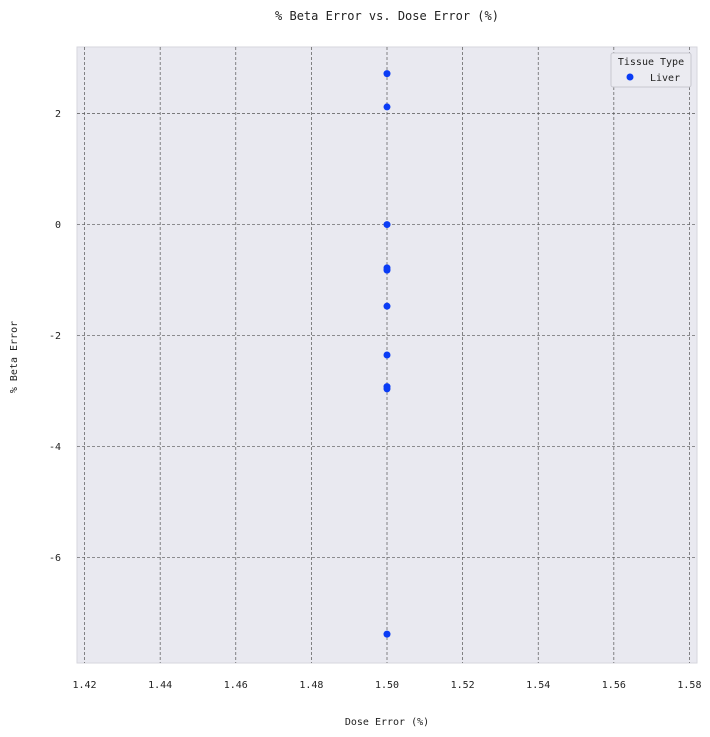 The height and width of the screenshot is (737, 710). What do you see at coordinates (387, 722) in the screenshot?
I see `x-axis-label: Dose Error (%)` at bounding box center [387, 722].